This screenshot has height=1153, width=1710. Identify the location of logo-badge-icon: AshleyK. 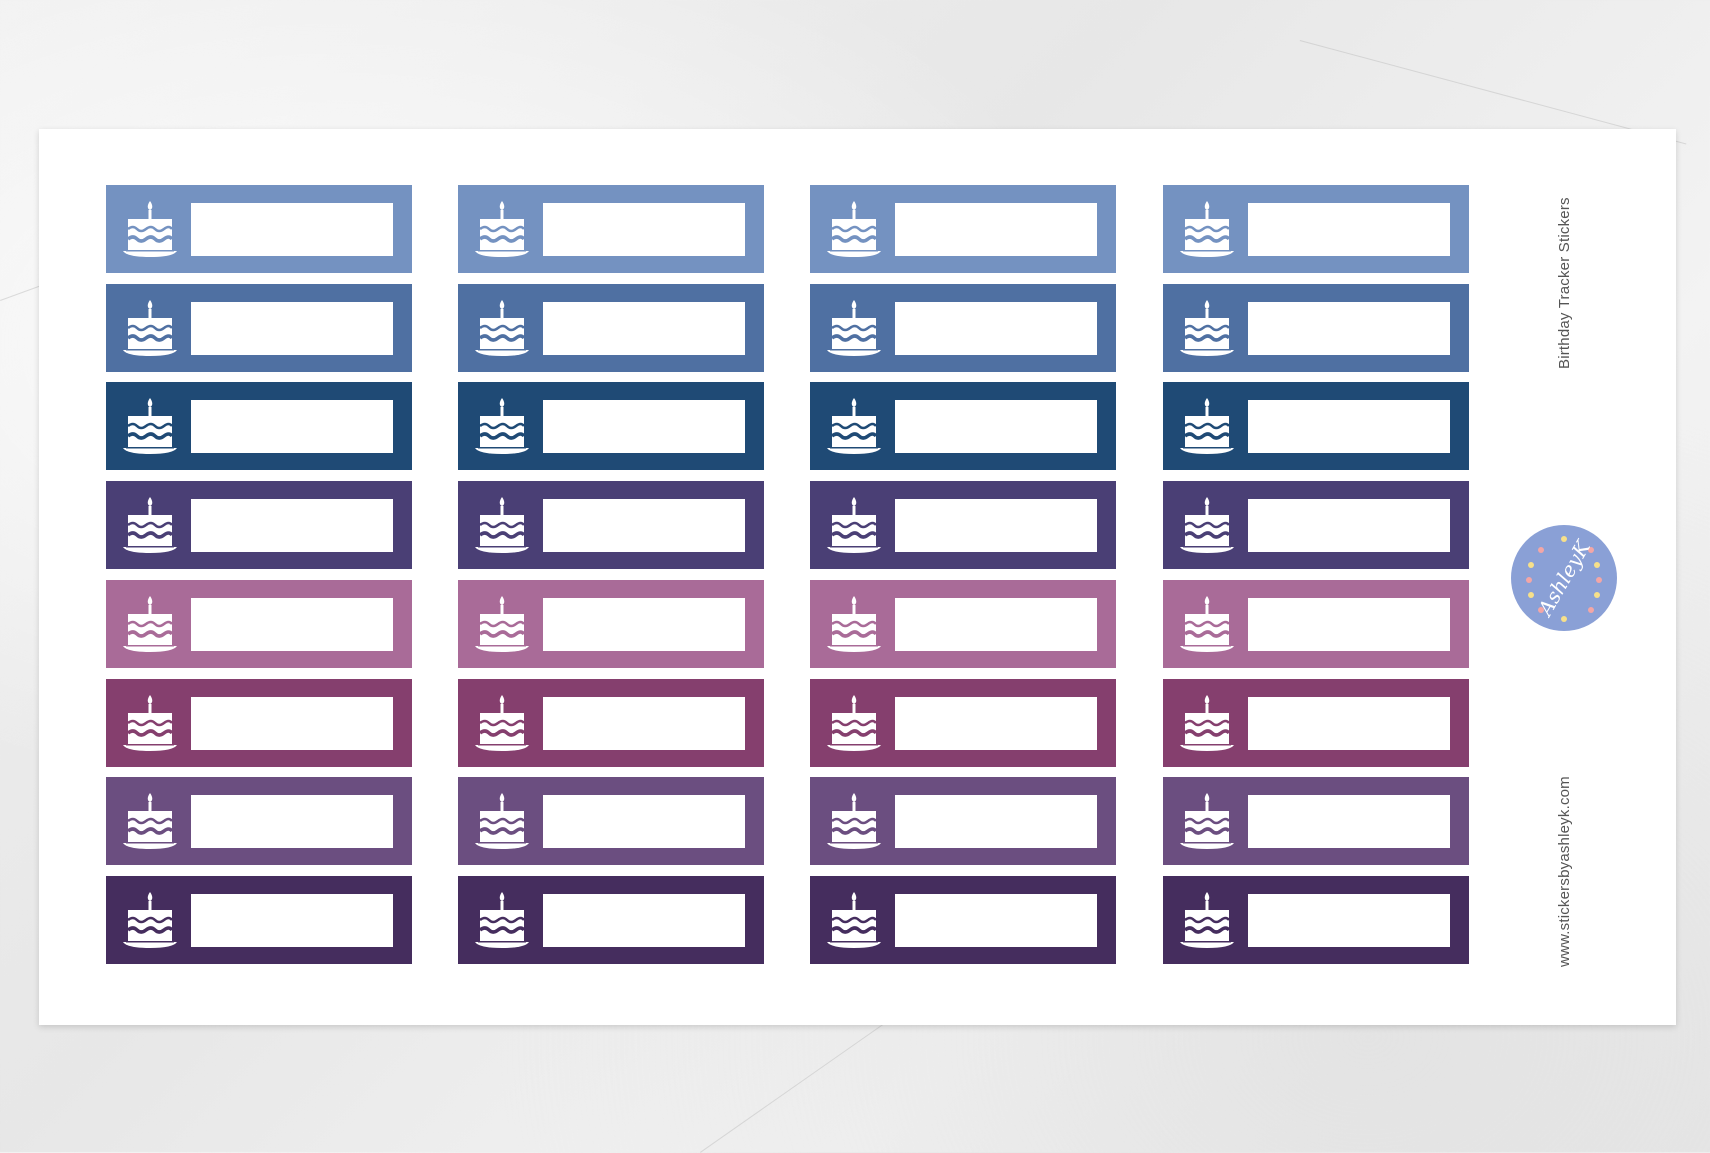
(1564, 579).